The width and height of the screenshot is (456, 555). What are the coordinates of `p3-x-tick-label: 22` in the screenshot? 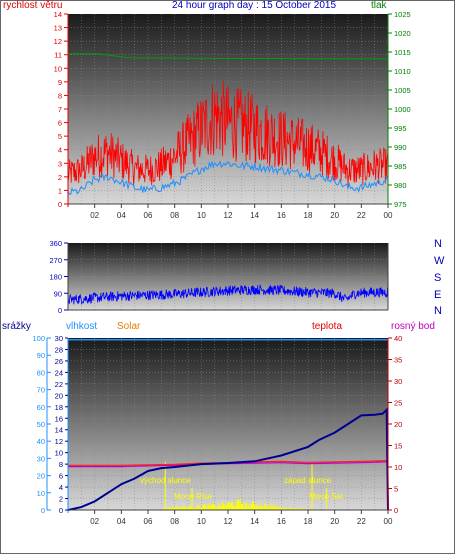 It's located at (361, 521).